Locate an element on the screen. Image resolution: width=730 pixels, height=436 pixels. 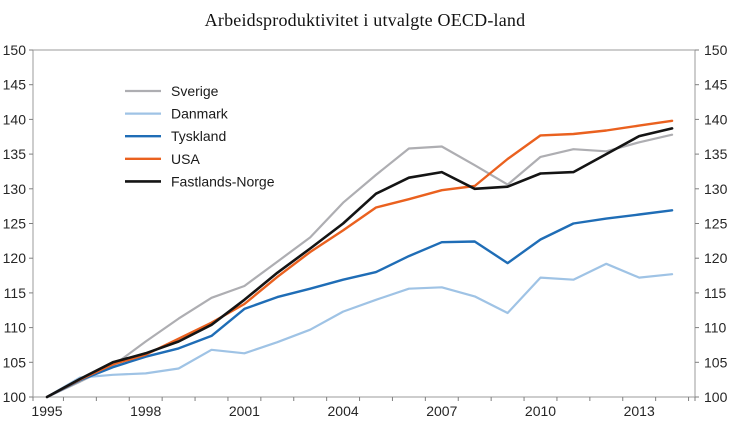
legend-label-usa: USA is located at coordinates (185, 159).